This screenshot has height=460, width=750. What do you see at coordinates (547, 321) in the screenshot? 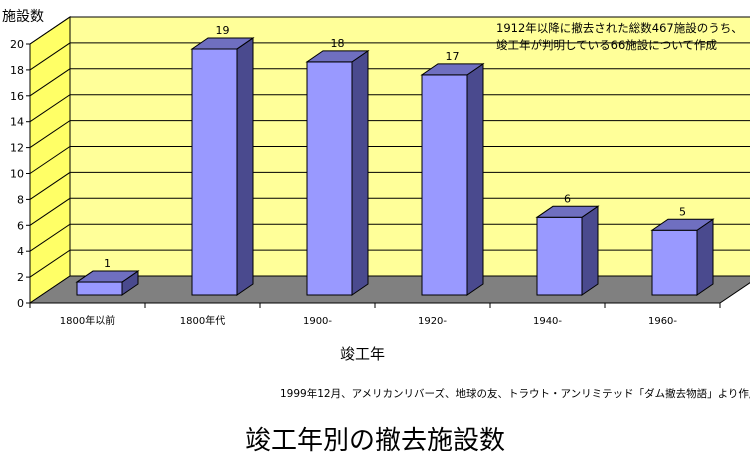
I see `x-tick-label: 1940-` at bounding box center [547, 321].